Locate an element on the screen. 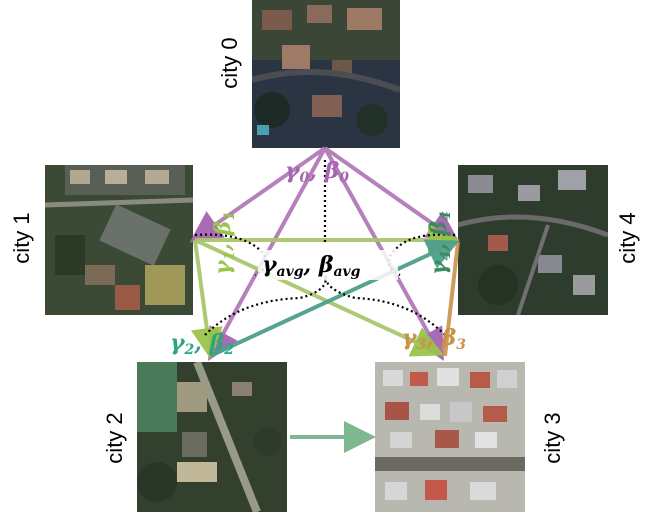  param-label-2: γ2, β2 is located at coordinates (202, 344).